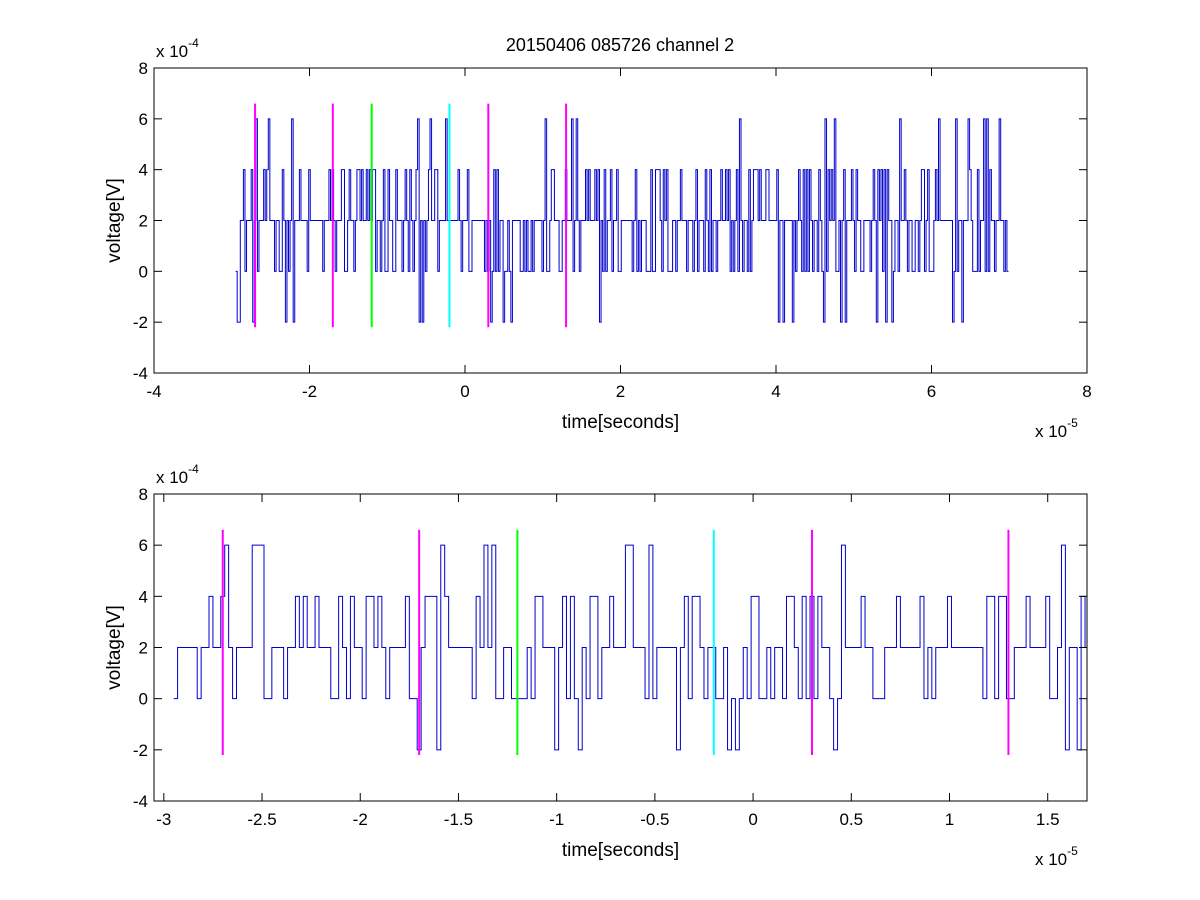  Describe the element at coordinates (1086, 391) in the screenshot. I see `x-tick-label: 8` at that location.